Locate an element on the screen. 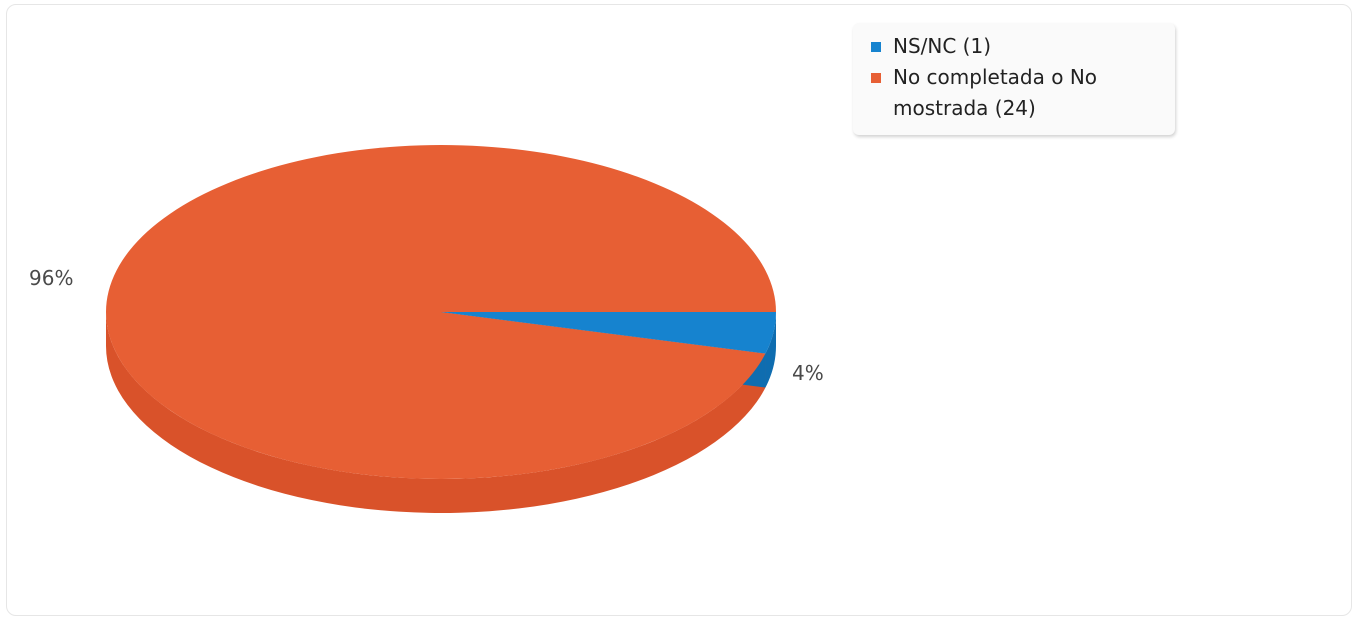 This screenshot has width=1360, height=623. percent-label-no-completada: 96% is located at coordinates (51, 278).